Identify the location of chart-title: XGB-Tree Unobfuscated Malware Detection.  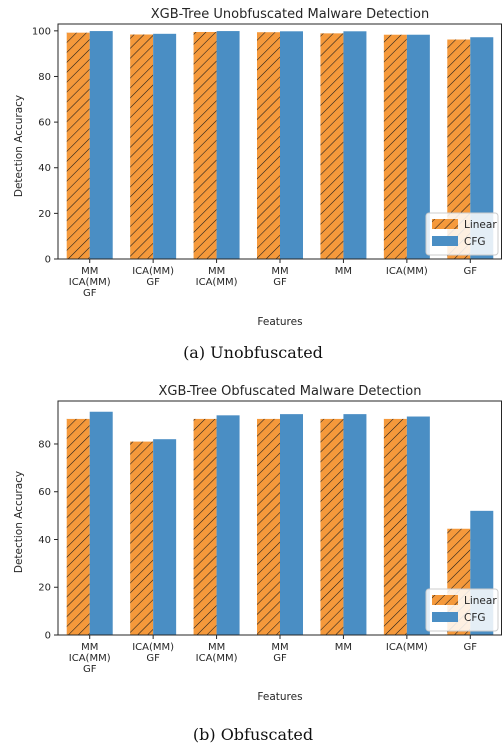
(290, 14).